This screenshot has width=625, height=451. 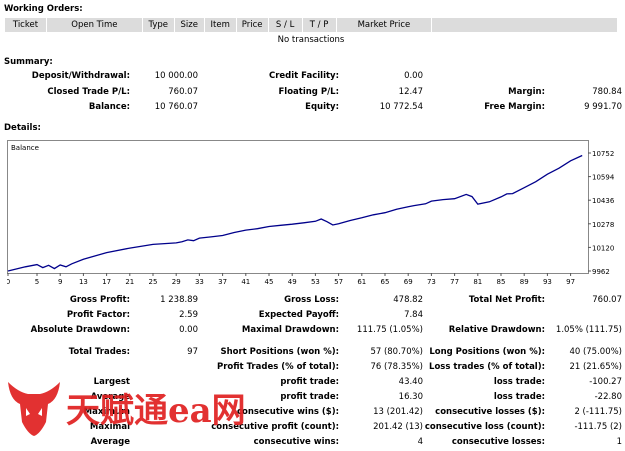 What do you see at coordinates (519, 382) in the screenshot?
I see `largest-loss-trade-label: loss trade:` at bounding box center [519, 382].